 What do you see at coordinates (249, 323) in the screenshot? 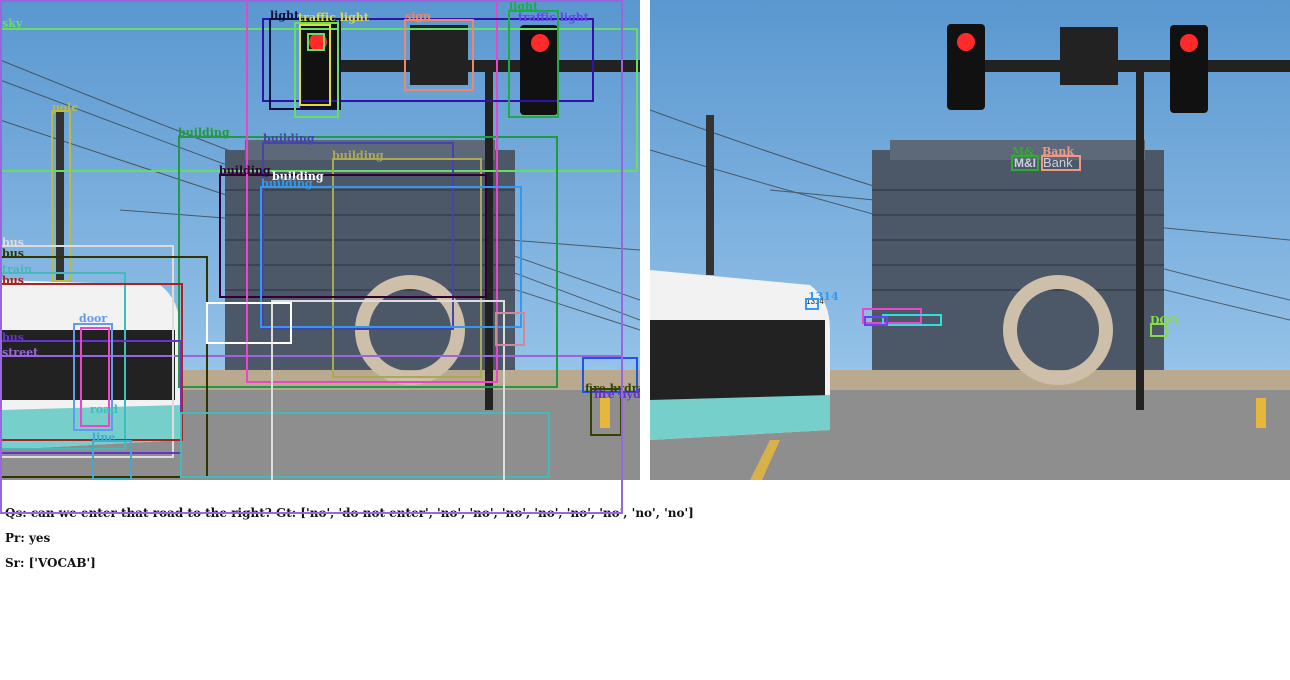
I see `box-billboard` at bounding box center [249, 323].